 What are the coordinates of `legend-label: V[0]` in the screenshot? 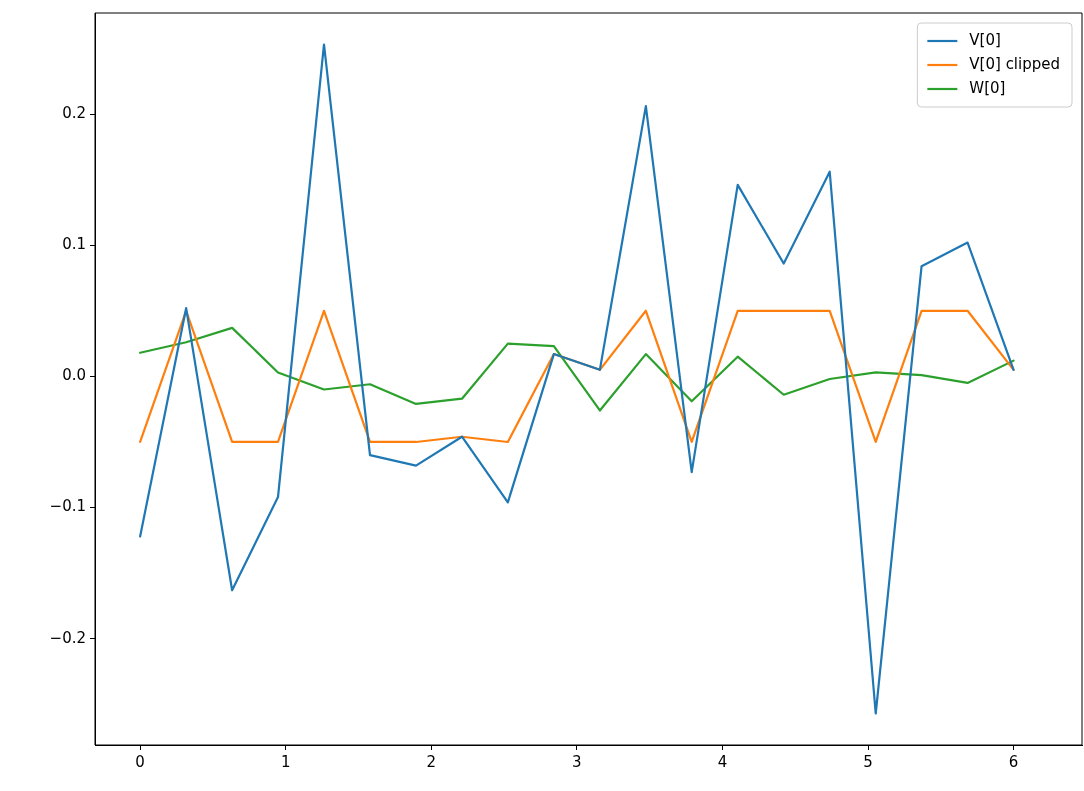 It's located at (985, 39).